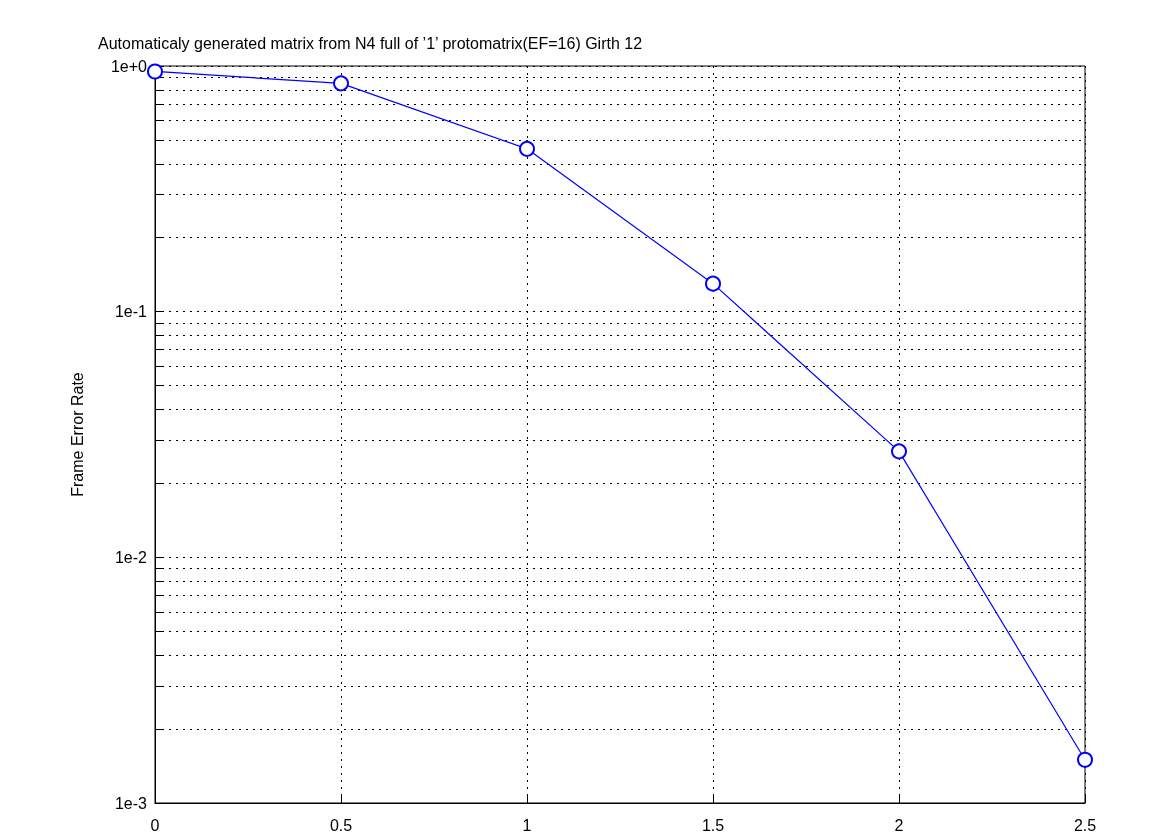 The height and width of the screenshot is (835, 1175). What do you see at coordinates (370, 43) in the screenshot?
I see `chart-title: Automaticaly generated matrix from N4 full of ’1’ protomatrix(EF=16) Girth 12` at bounding box center [370, 43].